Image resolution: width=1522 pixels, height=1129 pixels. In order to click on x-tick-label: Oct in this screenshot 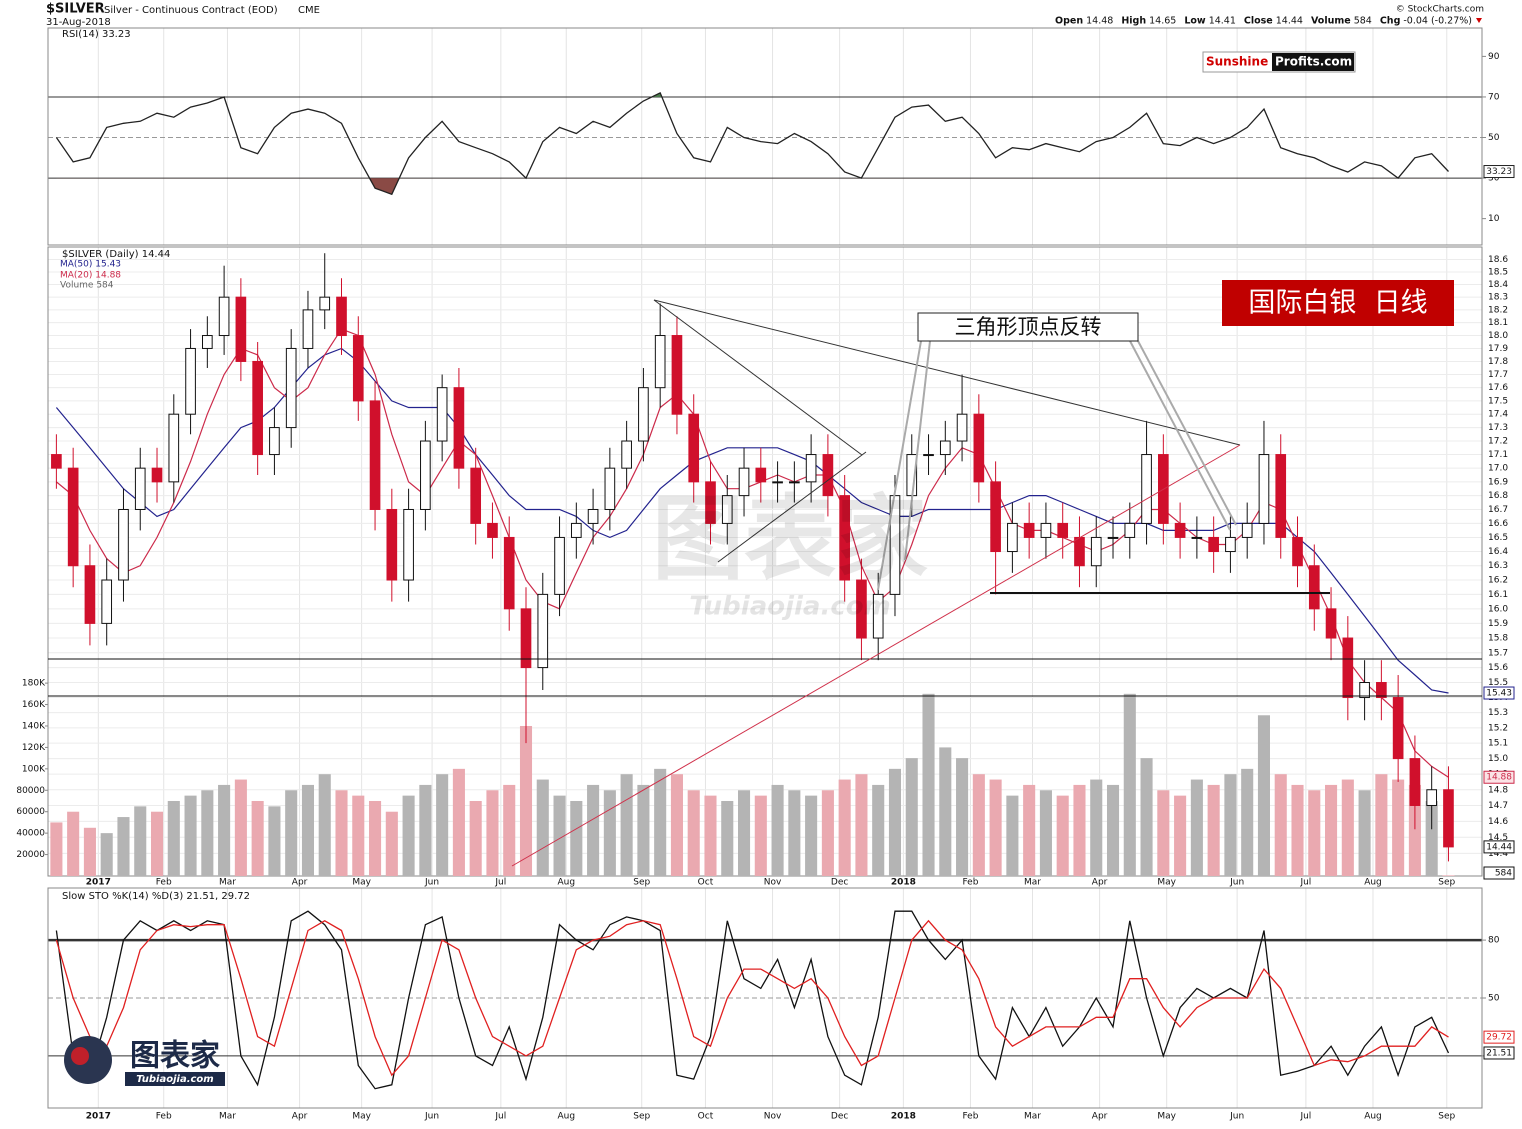, I will do `click(706, 1117)`.